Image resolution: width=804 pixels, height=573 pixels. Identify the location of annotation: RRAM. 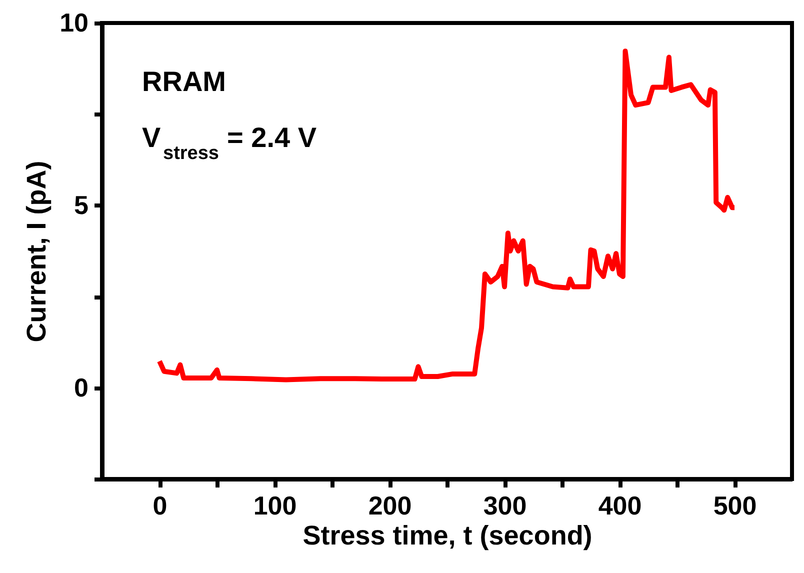
(184, 81).